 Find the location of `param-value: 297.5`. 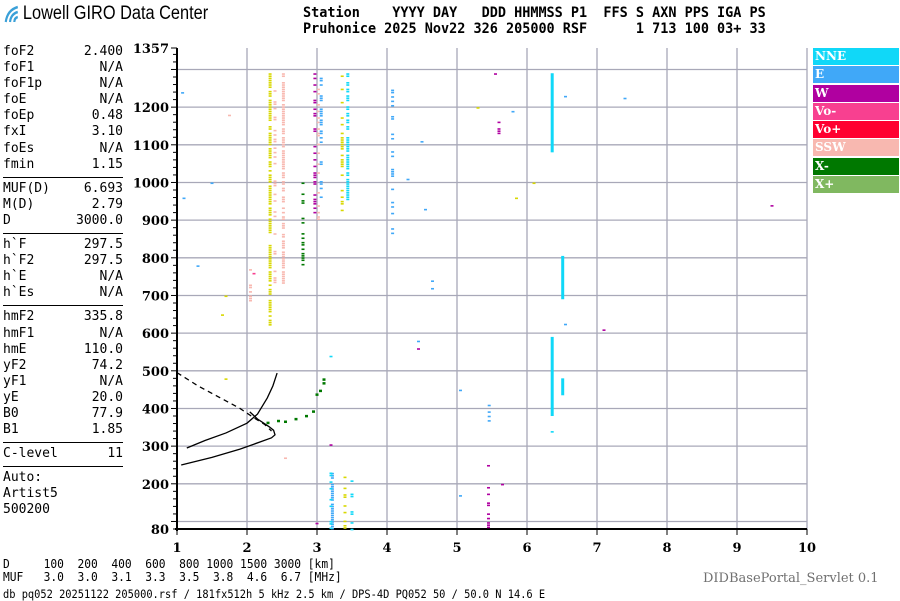

param-value: 297.5 is located at coordinates (103, 261).